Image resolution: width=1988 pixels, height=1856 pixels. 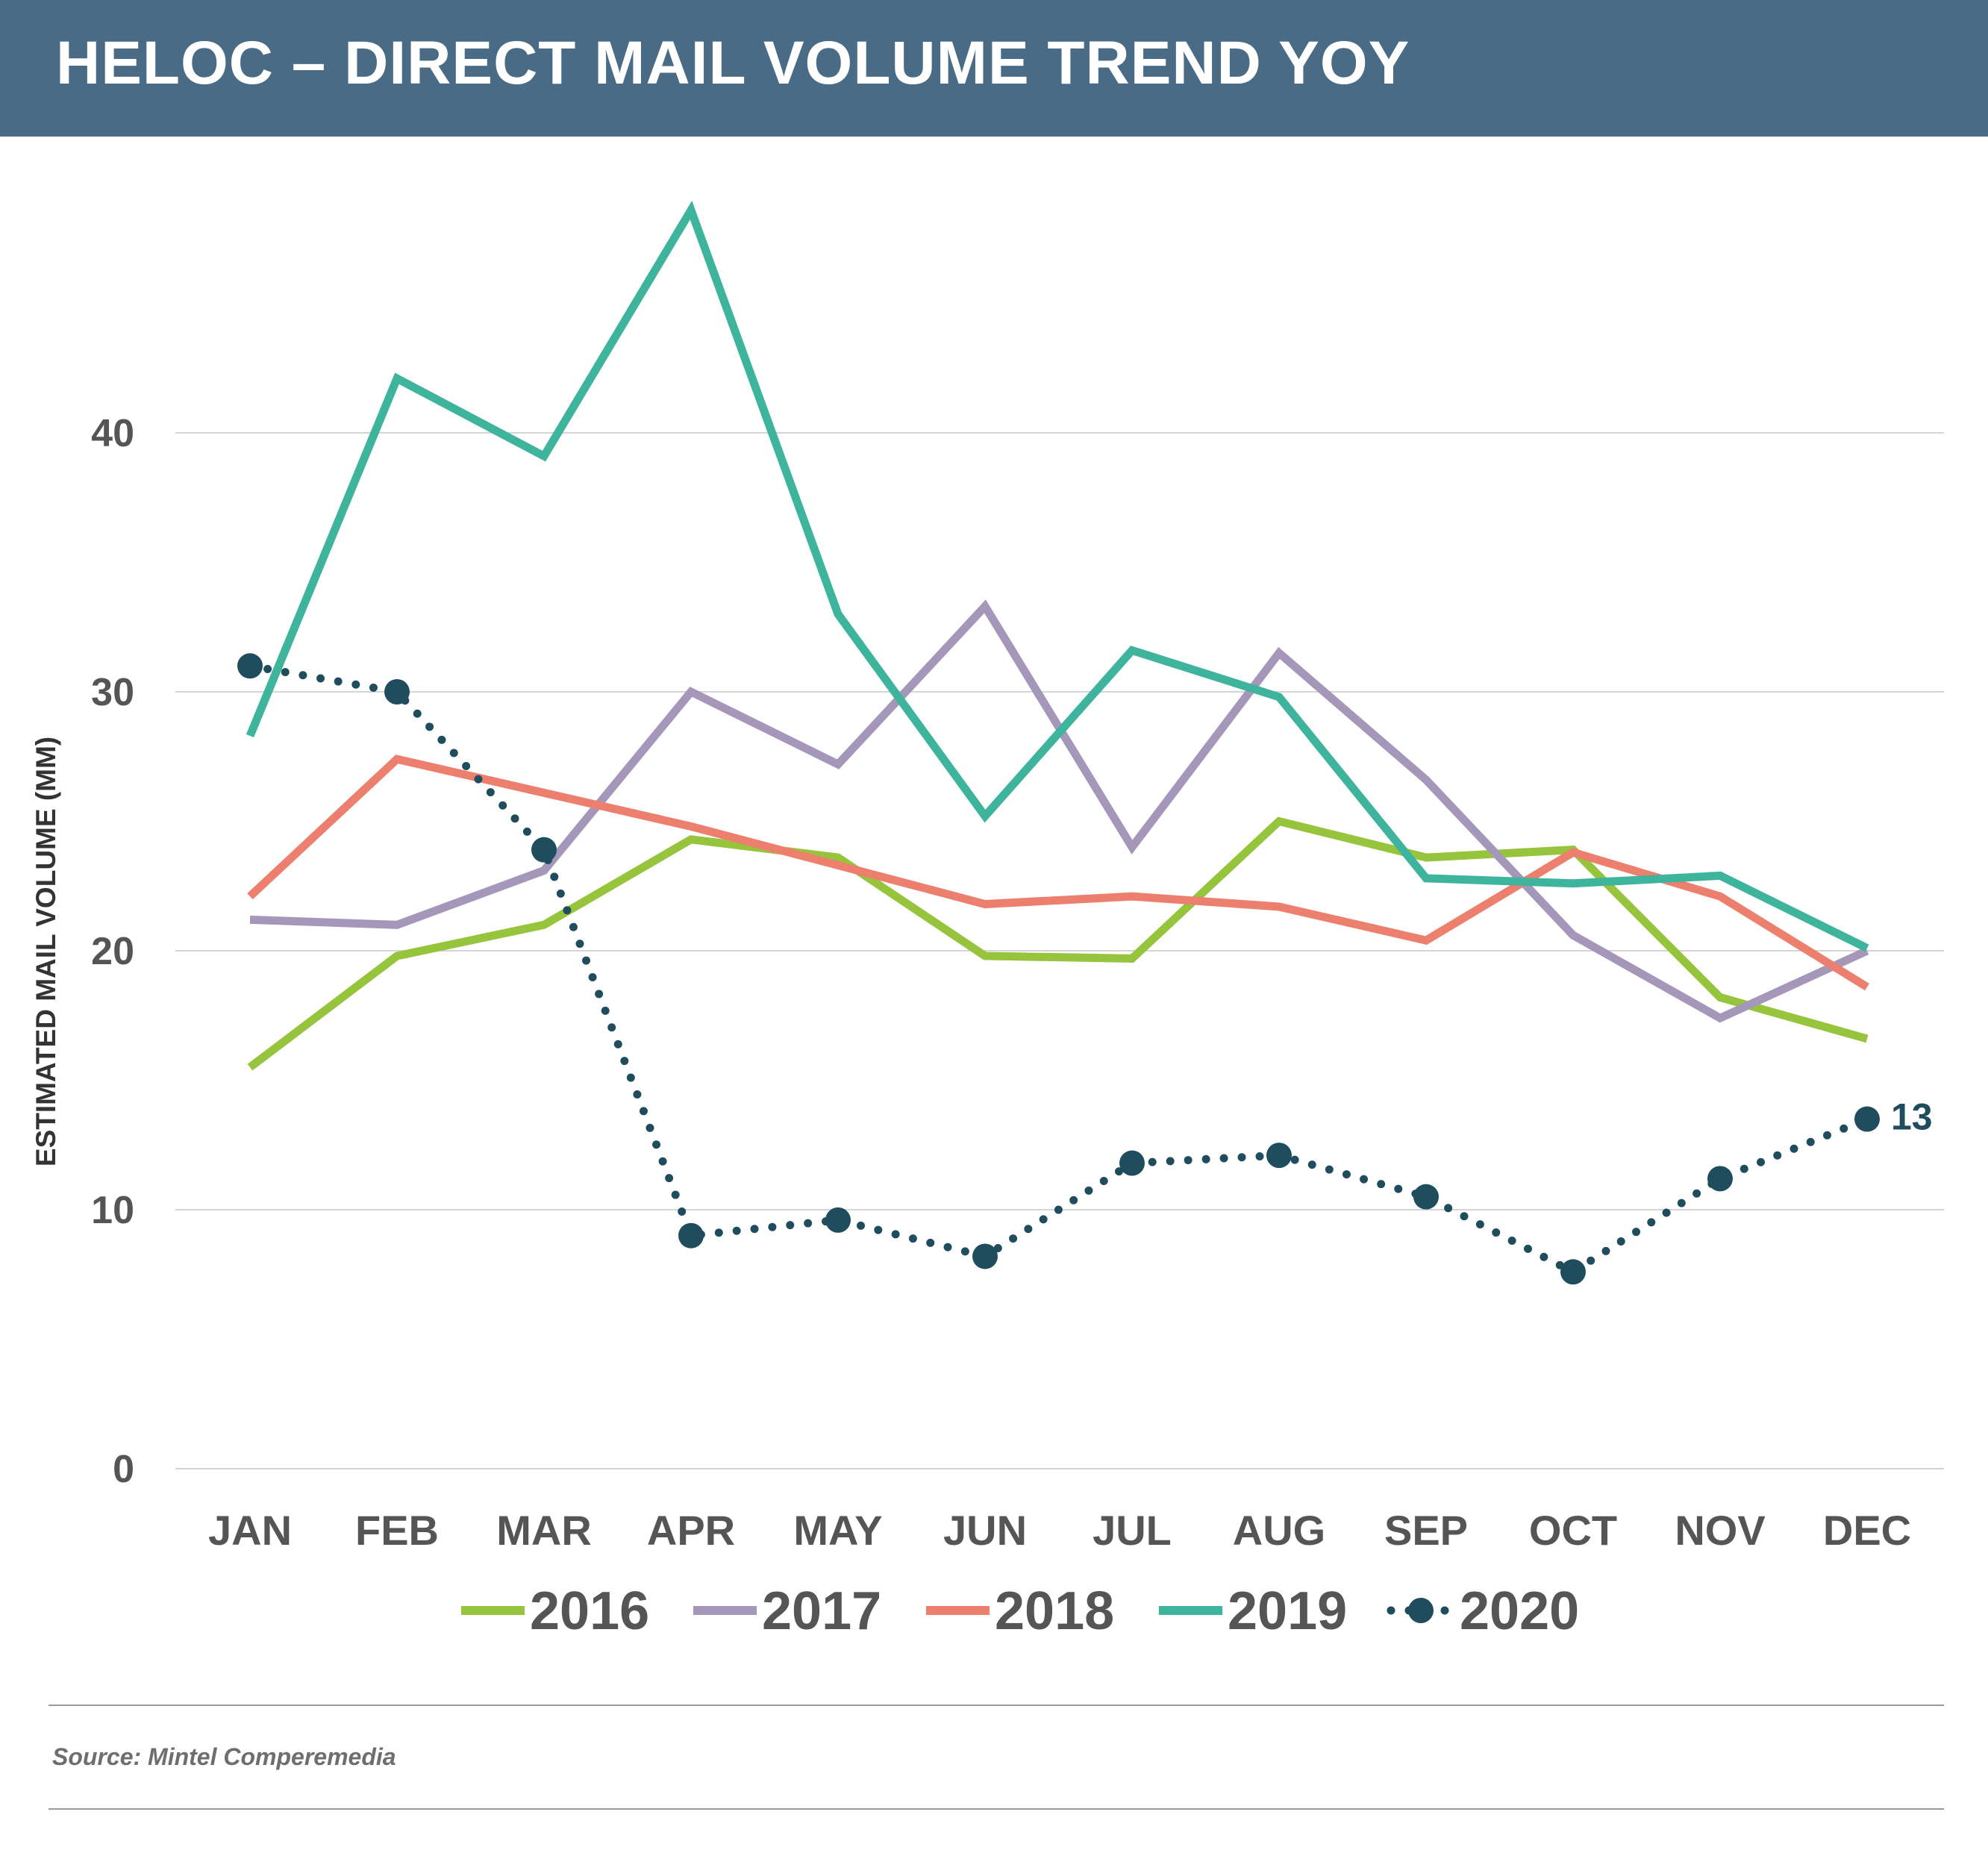 I want to click on legend-item-2017: 2017, so click(x=787, y=1611).